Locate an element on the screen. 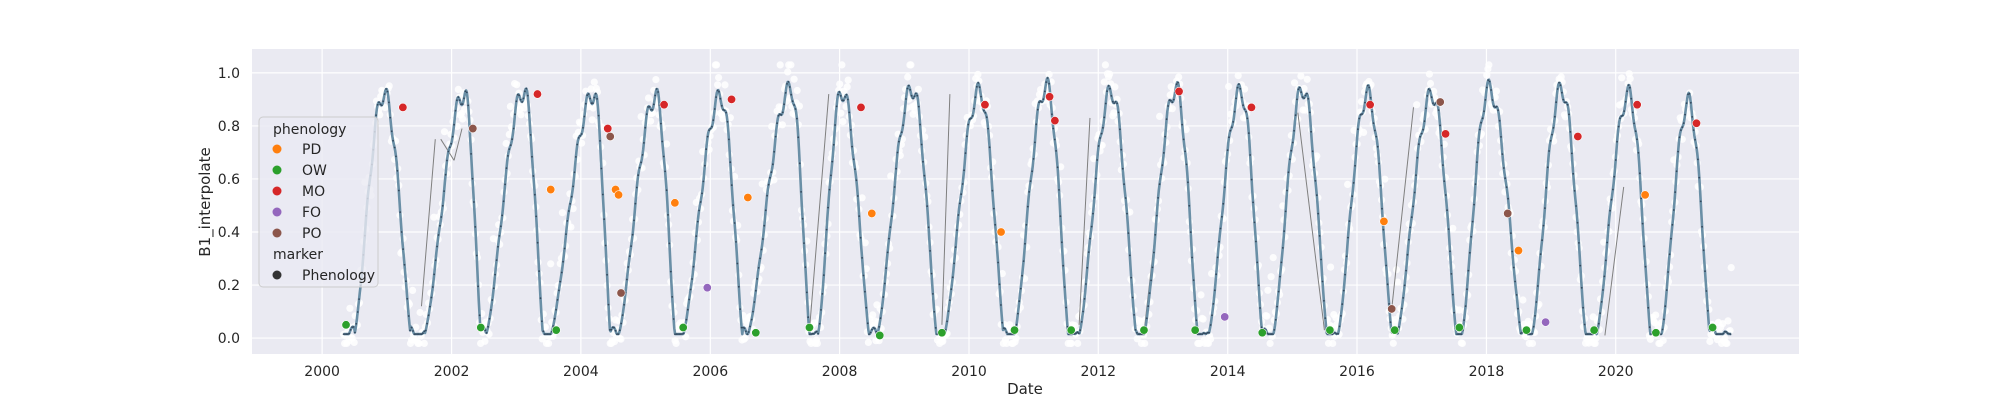 This screenshot has height=400, width=2000. phenology-point-po is located at coordinates (610, 137).